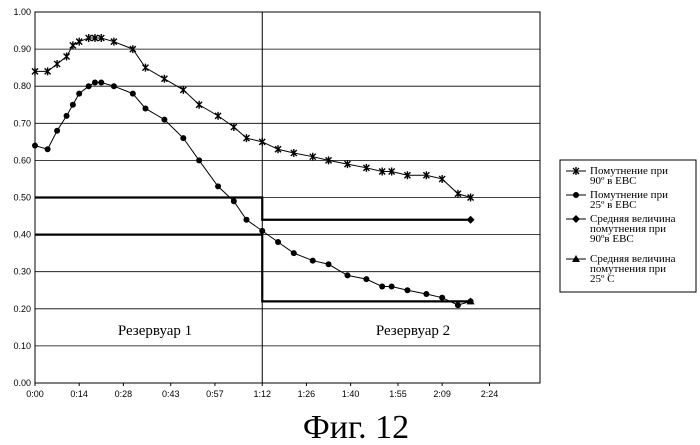  Describe the element at coordinates (79, 394) in the screenshot. I see `x-tick-label: 0:14` at that location.